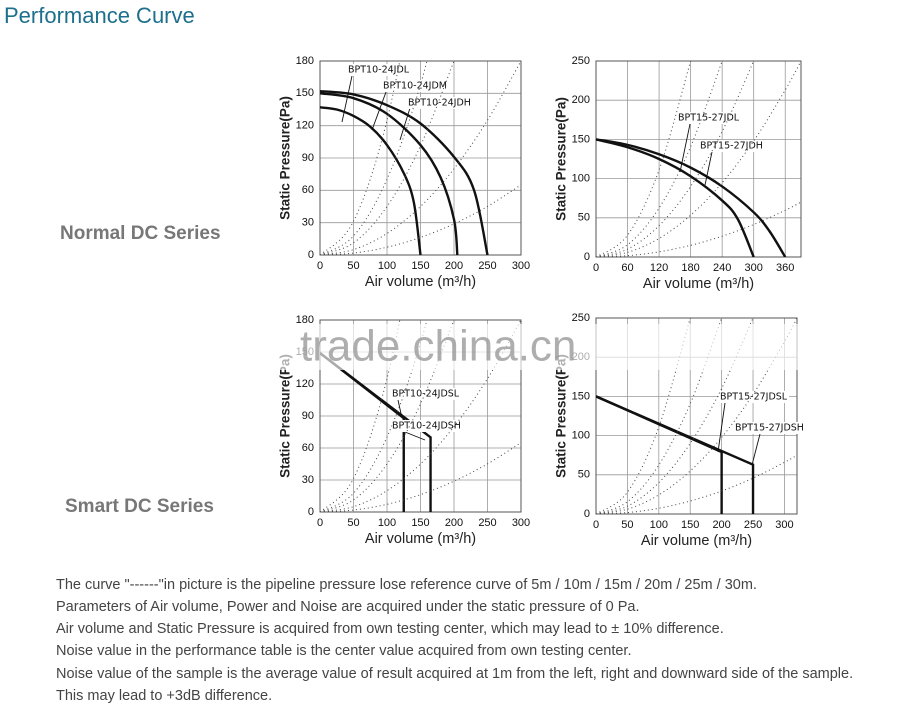 The width and height of the screenshot is (902, 728). I want to click on y-tick-label: 180, so click(305, 320).